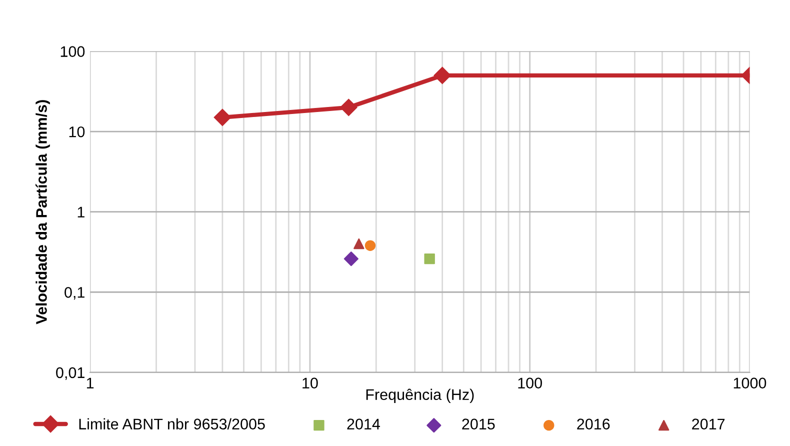 Image resolution: width=790 pixels, height=446 pixels. Describe the element at coordinates (77, 132) in the screenshot. I see `y-tick-label: 10` at that location.